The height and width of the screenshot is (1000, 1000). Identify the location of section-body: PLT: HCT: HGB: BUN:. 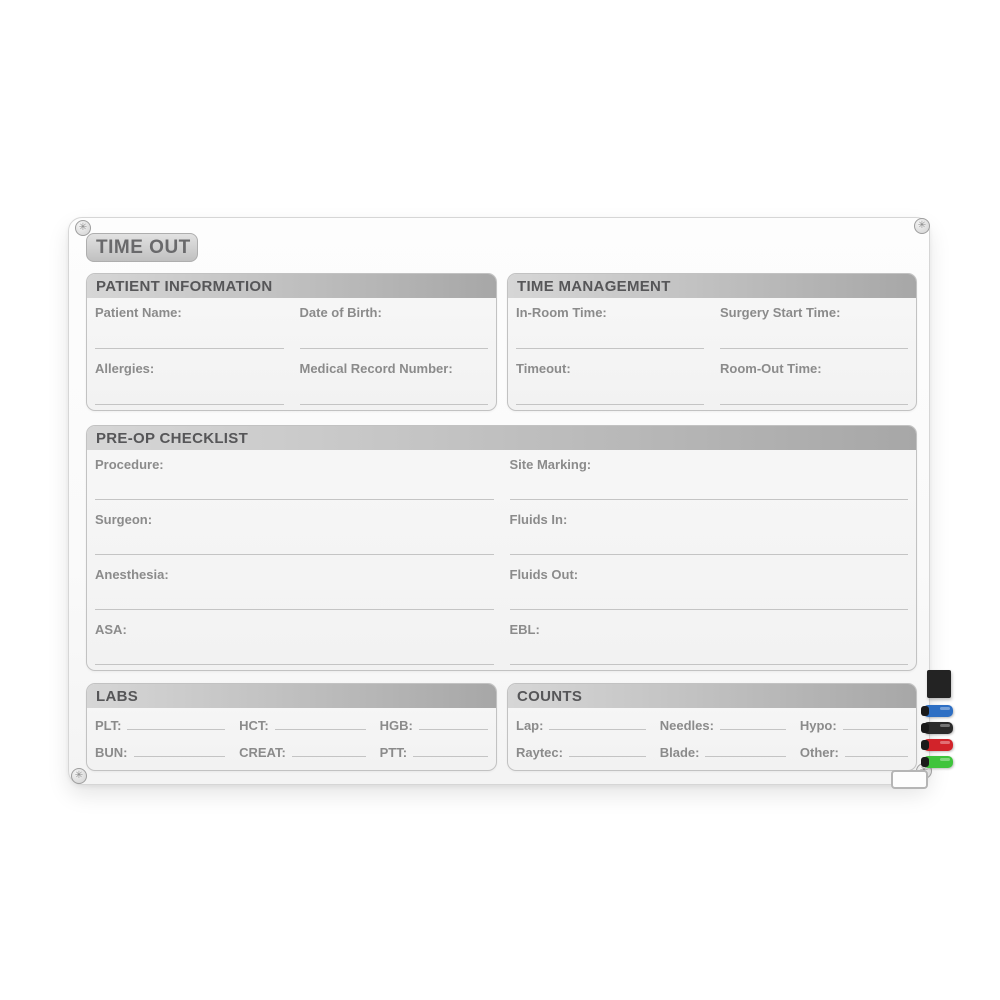
(291, 739).